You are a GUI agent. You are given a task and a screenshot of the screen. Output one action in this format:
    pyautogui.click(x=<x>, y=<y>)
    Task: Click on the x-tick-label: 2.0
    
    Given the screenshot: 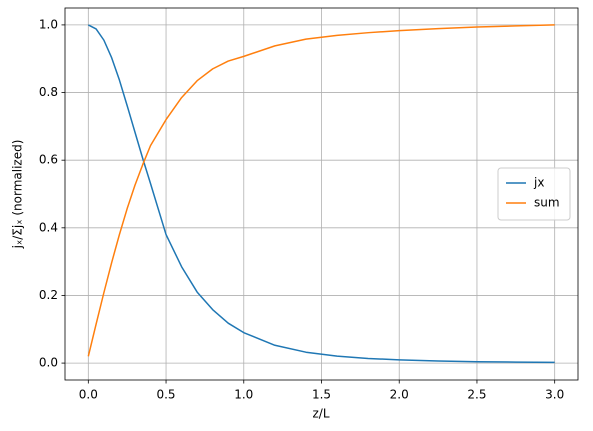 What is the action you would take?
    pyautogui.click(x=399, y=395)
    